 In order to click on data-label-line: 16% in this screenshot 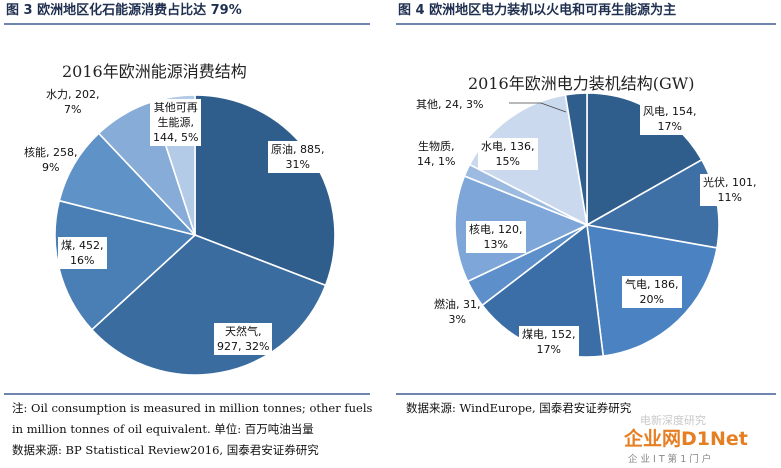, I will do `click(82, 260)`.